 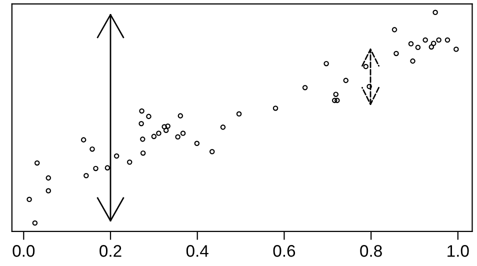 What do you see at coordinates (371, 251) in the screenshot?
I see `x-tick-label: 0.8` at bounding box center [371, 251].